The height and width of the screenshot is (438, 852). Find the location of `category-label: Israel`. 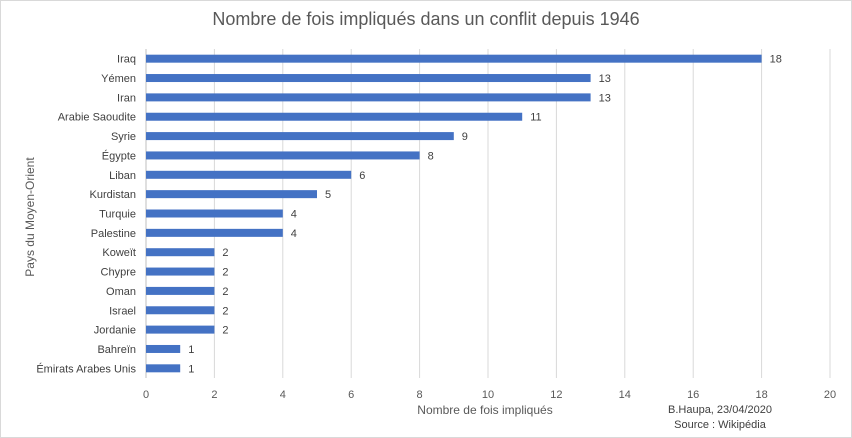

category-label: Israel is located at coordinates (122, 311).